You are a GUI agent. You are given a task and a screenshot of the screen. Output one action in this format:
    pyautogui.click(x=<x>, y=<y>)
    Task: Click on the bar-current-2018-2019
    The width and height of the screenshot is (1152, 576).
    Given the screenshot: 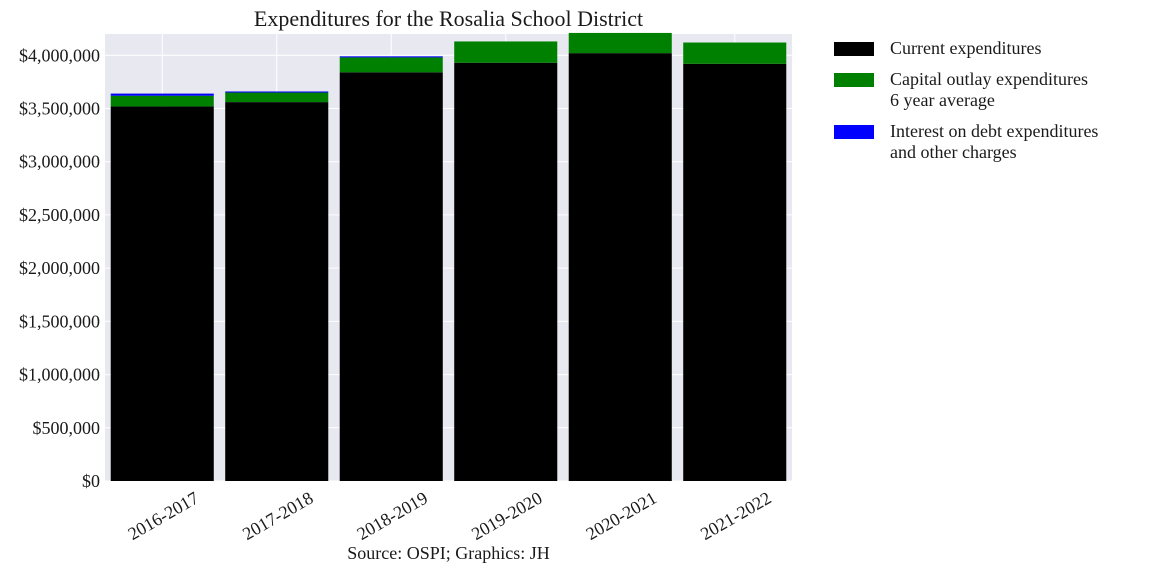 What is the action you would take?
    pyautogui.click(x=391, y=277)
    